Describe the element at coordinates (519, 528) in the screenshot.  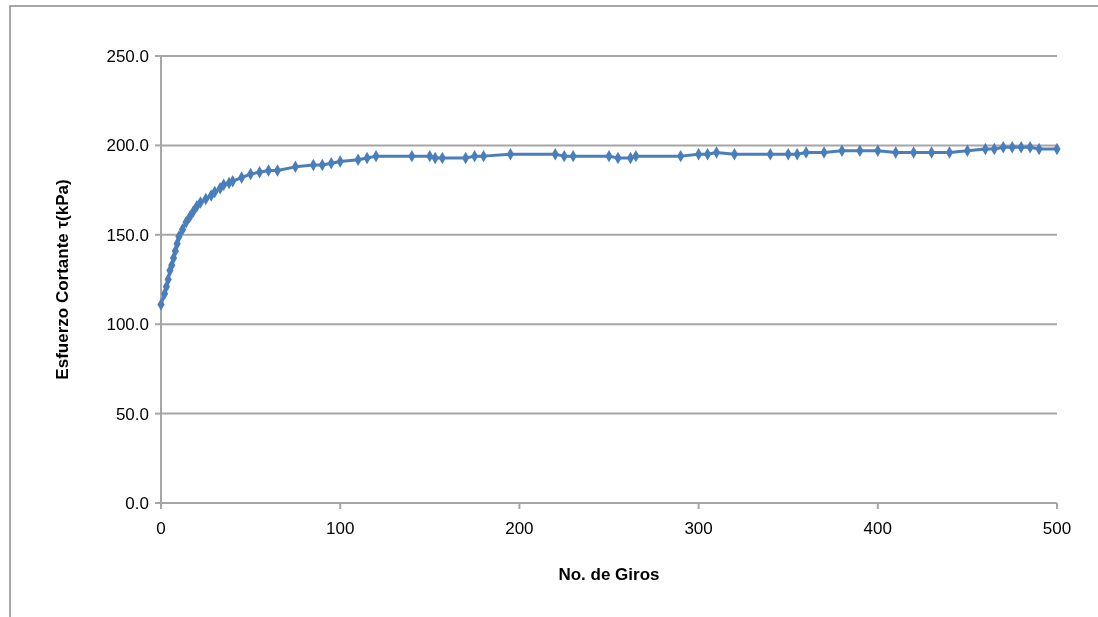
I see `x-tick-label: 200` at that location.